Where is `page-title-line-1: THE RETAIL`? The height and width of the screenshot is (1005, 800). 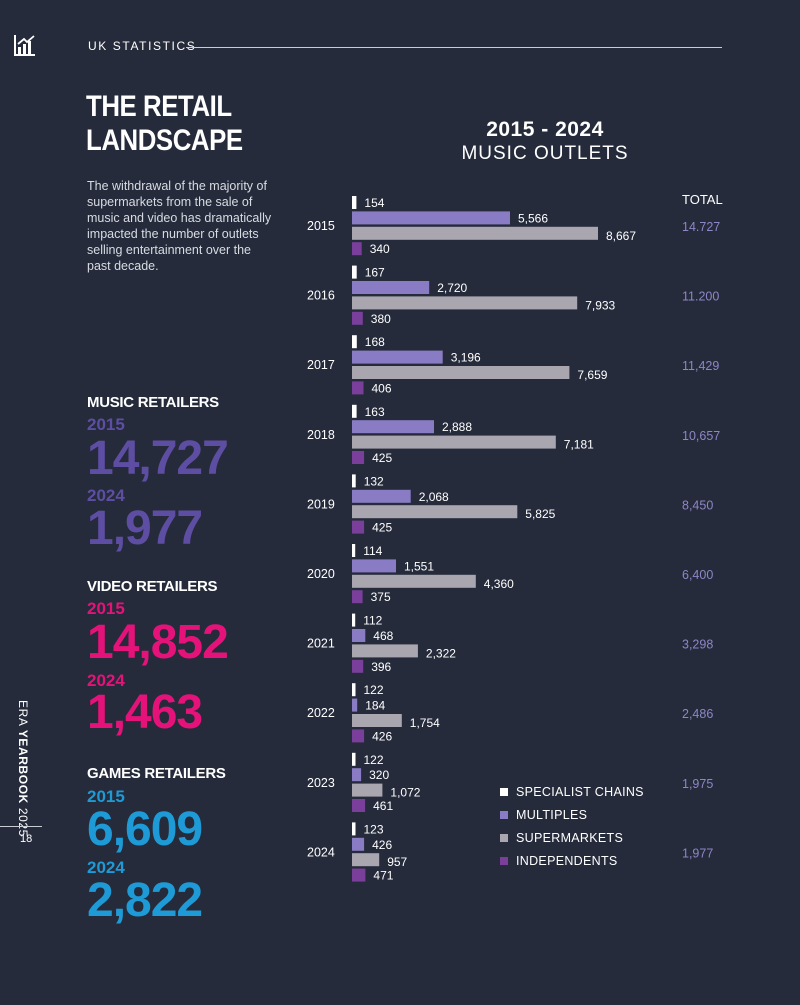 page-title-line-1: THE RETAIL is located at coordinates (159, 106).